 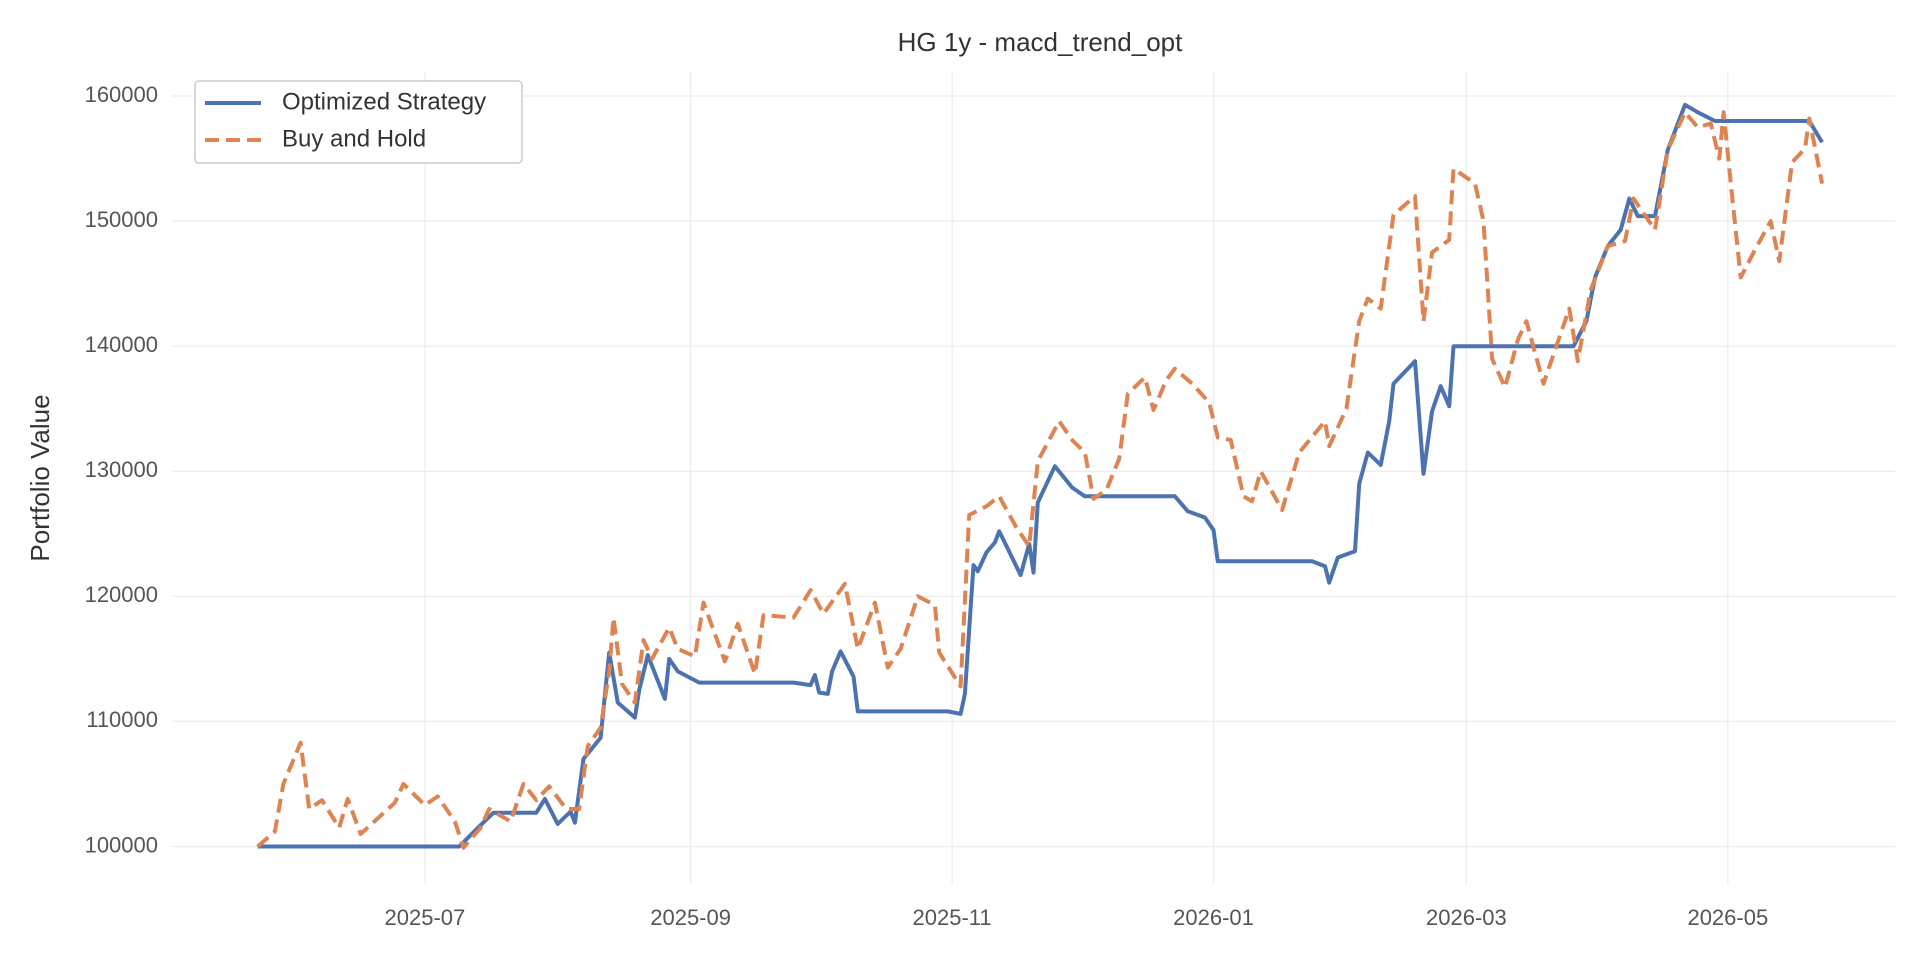 What do you see at coordinates (121, 469) in the screenshot?
I see `y-tick-label: 130000` at bounding box center [121, 469].